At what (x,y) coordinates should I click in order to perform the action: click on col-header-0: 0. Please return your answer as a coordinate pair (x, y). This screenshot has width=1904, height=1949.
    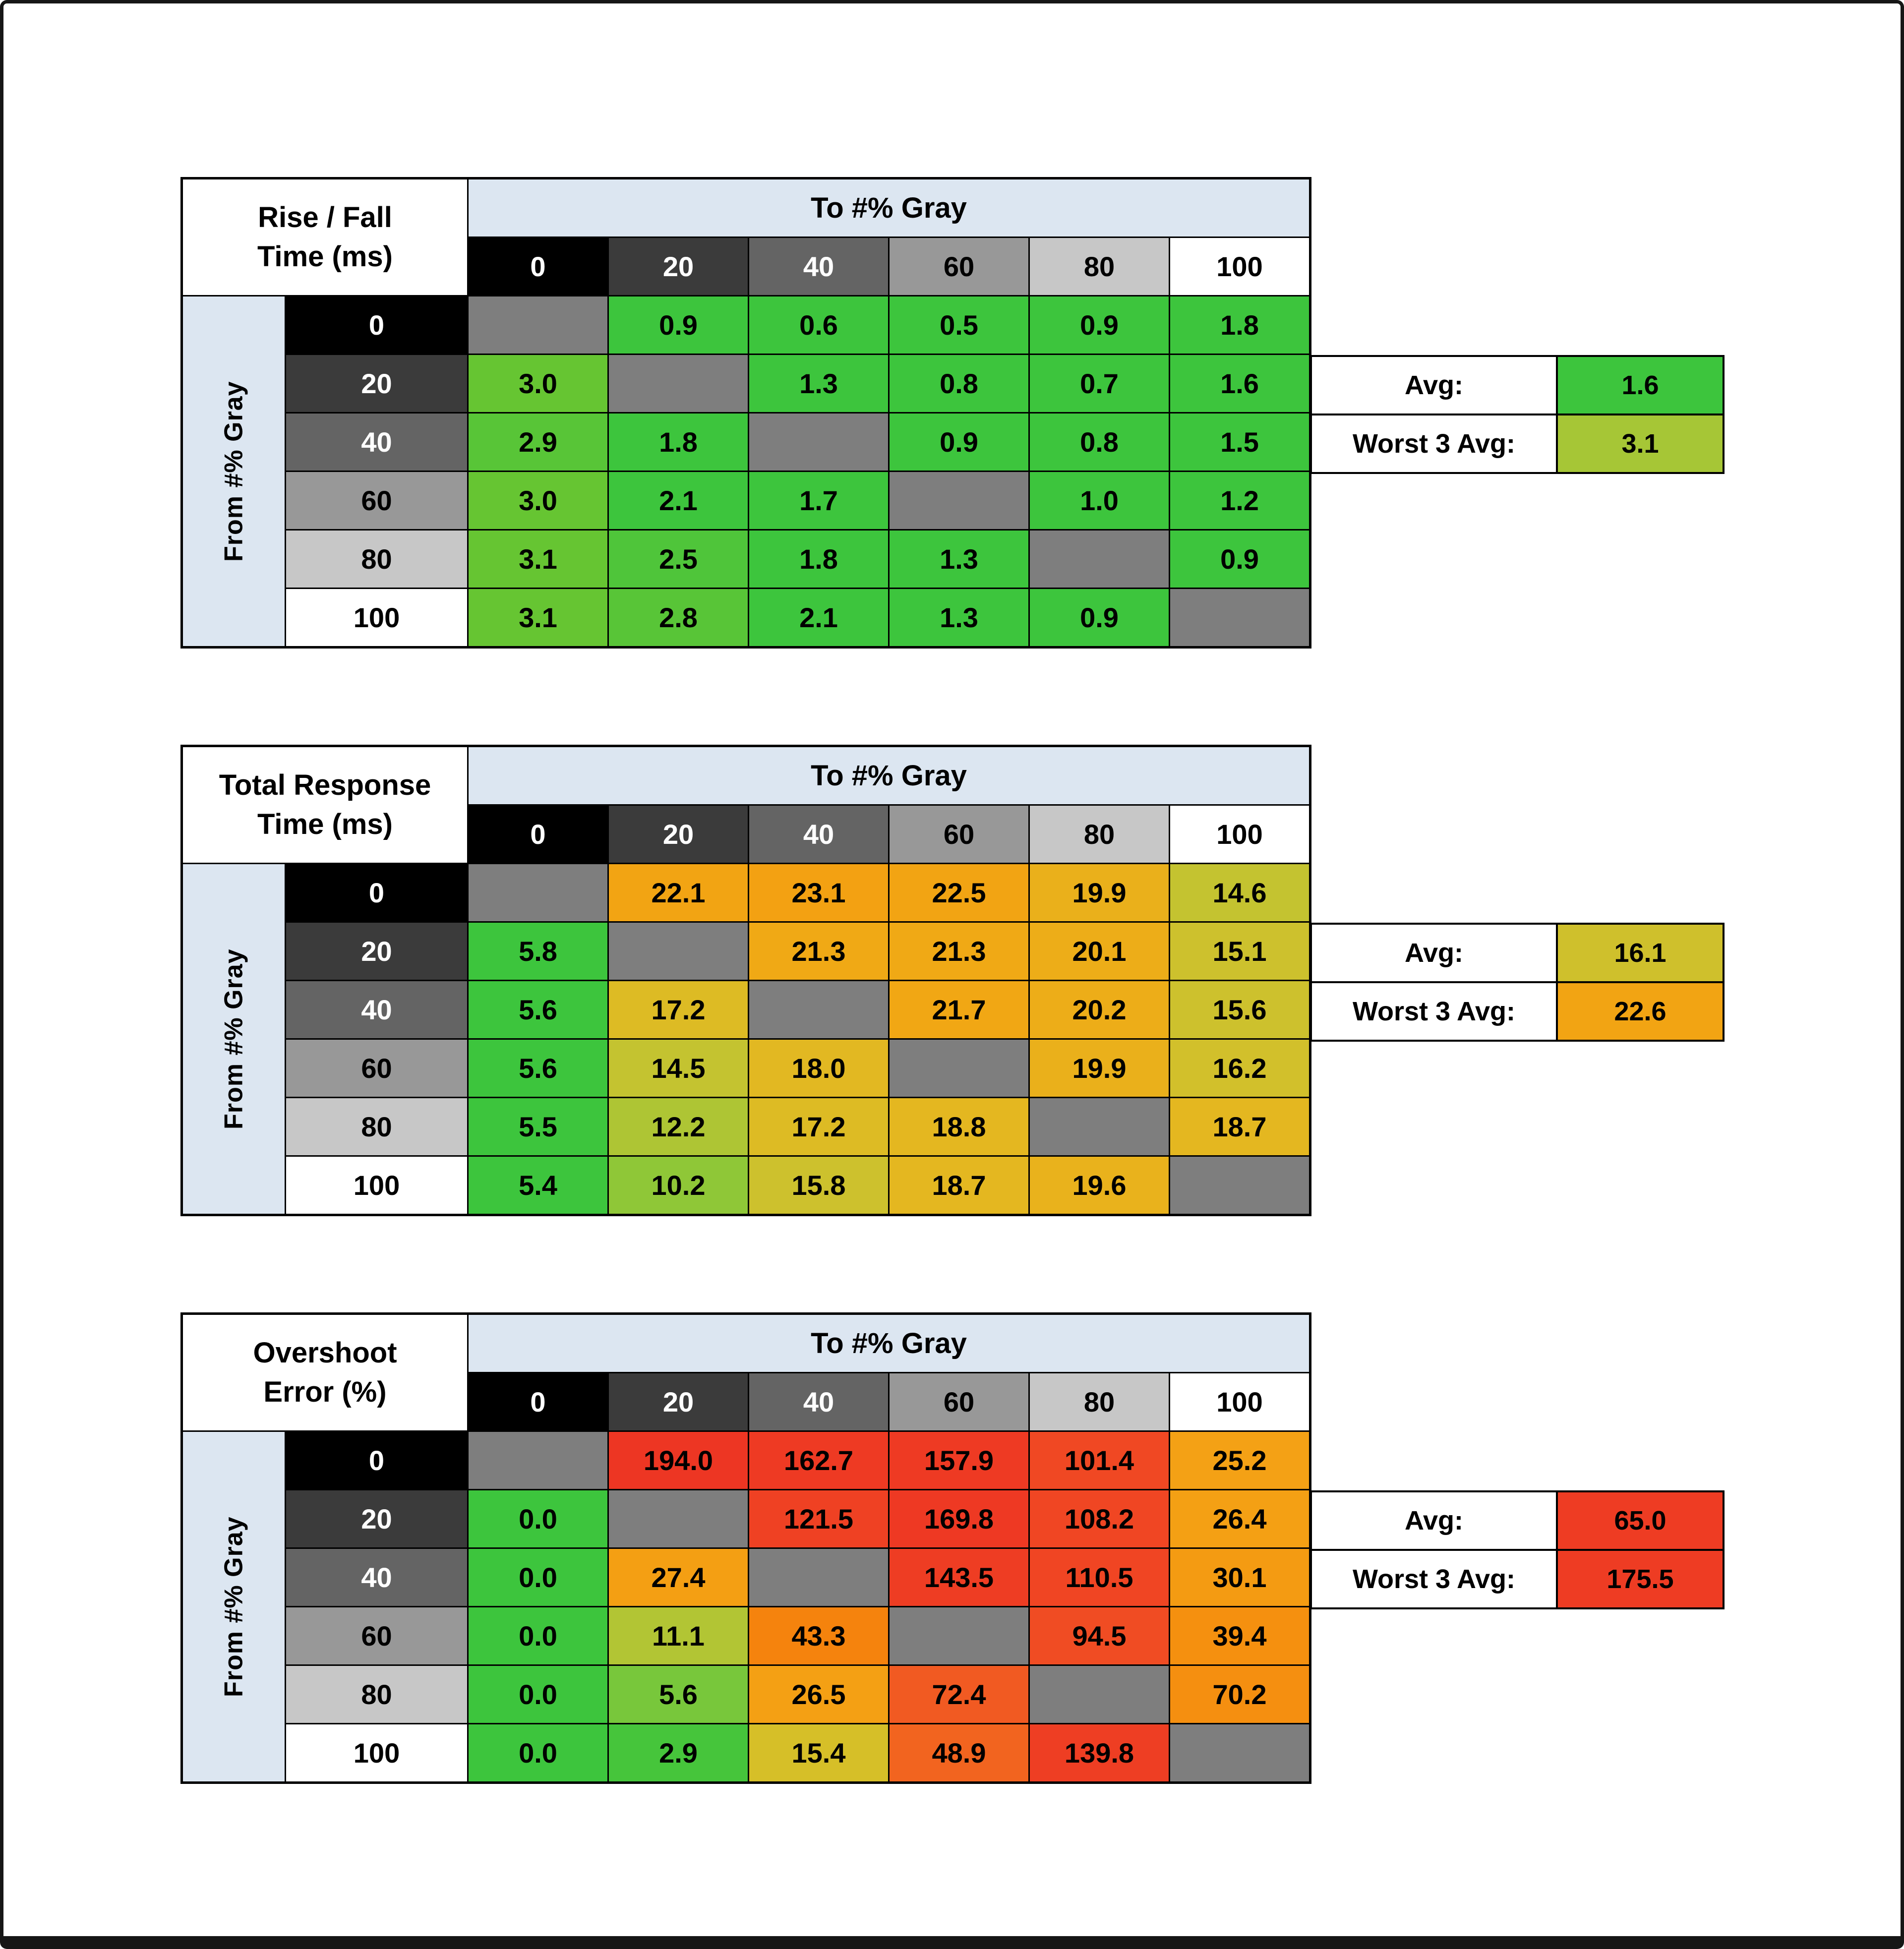
    Looking at the image, I should click on (538, 1402).